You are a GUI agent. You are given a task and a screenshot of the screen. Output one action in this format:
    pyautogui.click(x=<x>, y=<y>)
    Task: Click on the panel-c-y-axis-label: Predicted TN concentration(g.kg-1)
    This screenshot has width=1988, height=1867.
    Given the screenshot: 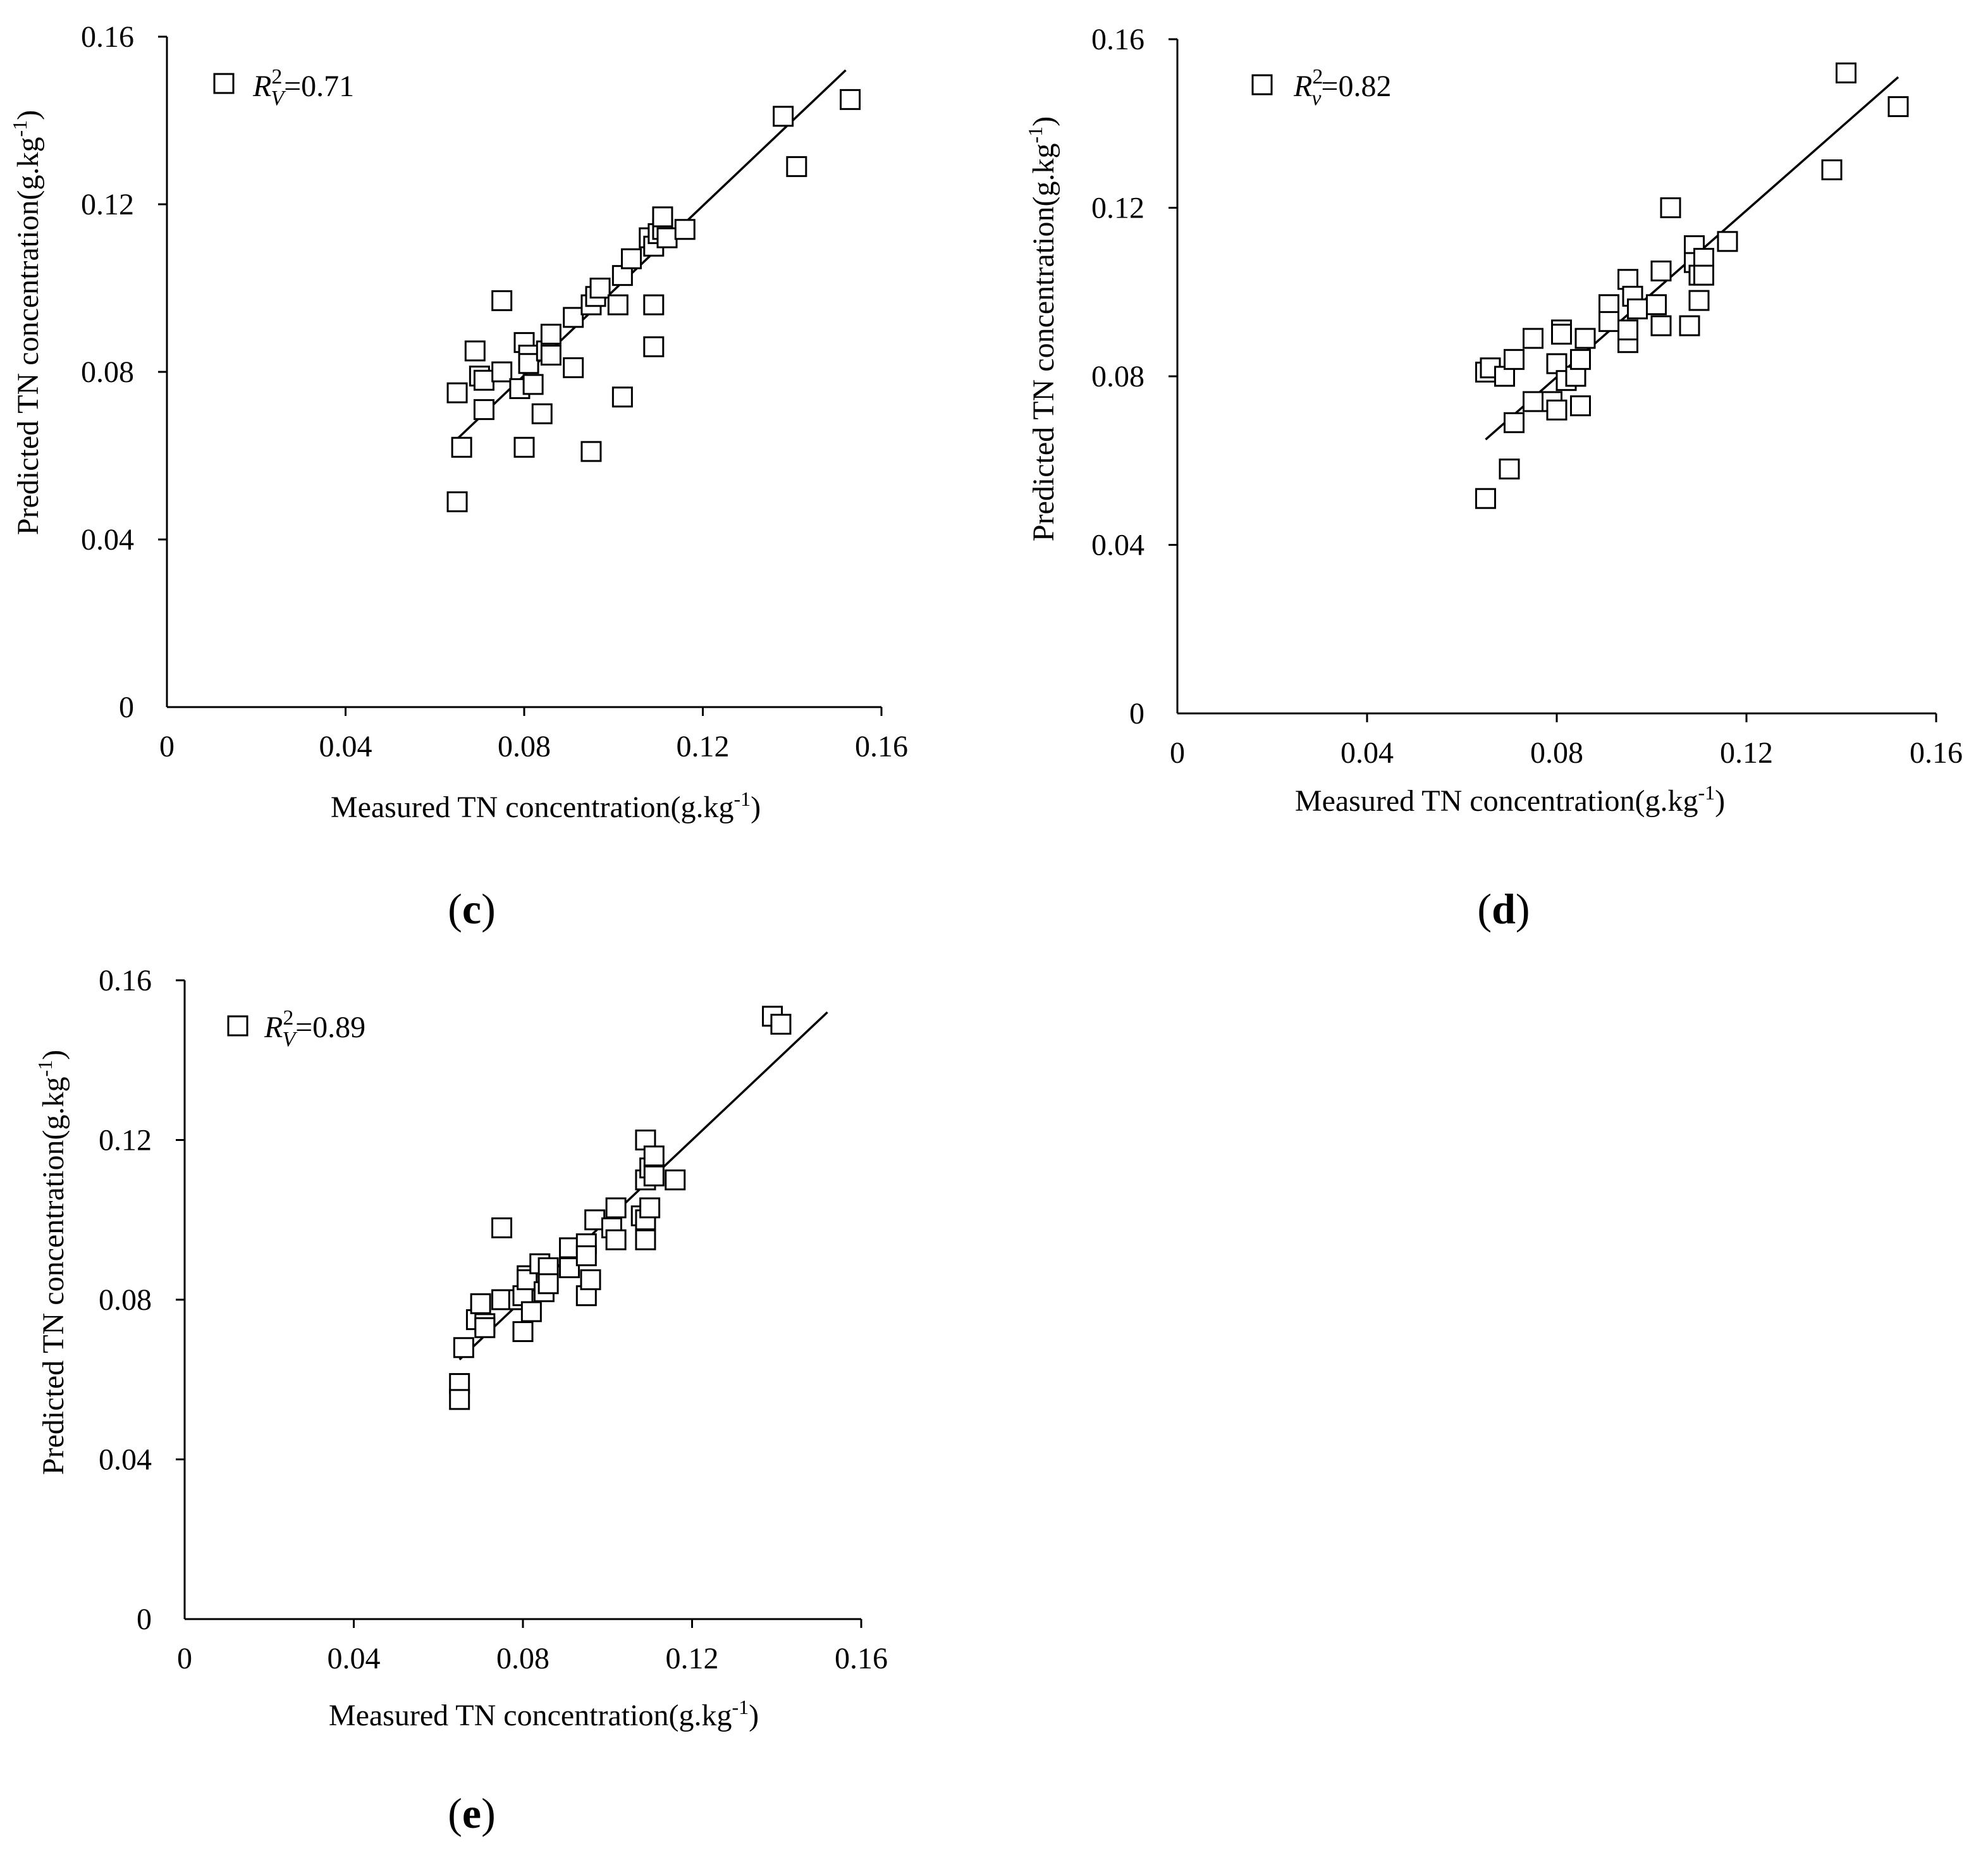 What is the action you would take?
    pyautogui.click(x=26, y=322)
    